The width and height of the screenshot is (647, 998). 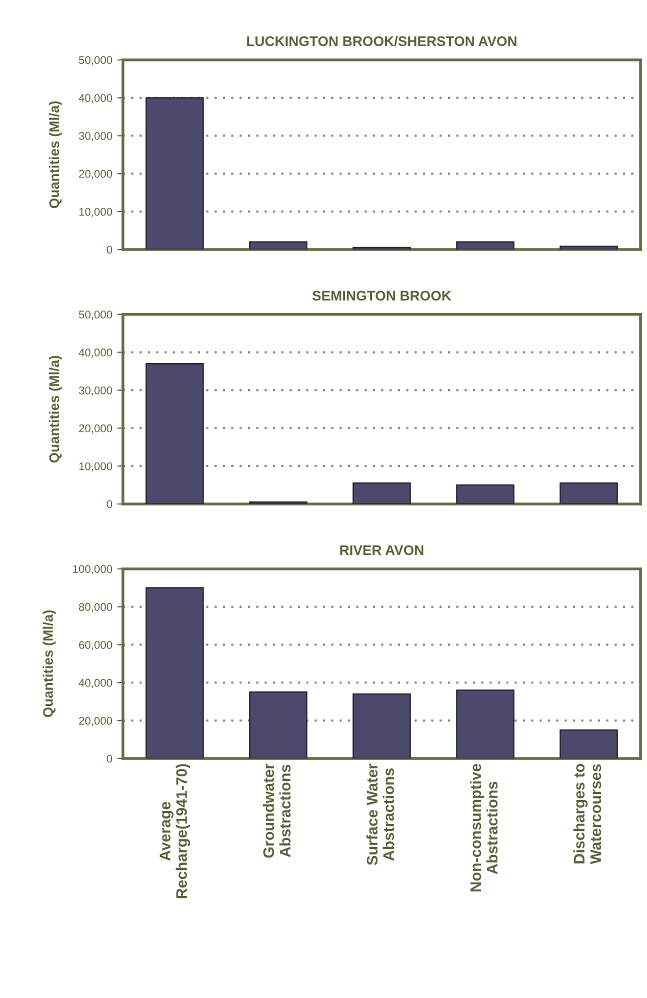 I want to click on chart-title: SEMINGTON BROOK, so click(x=382, y=295).